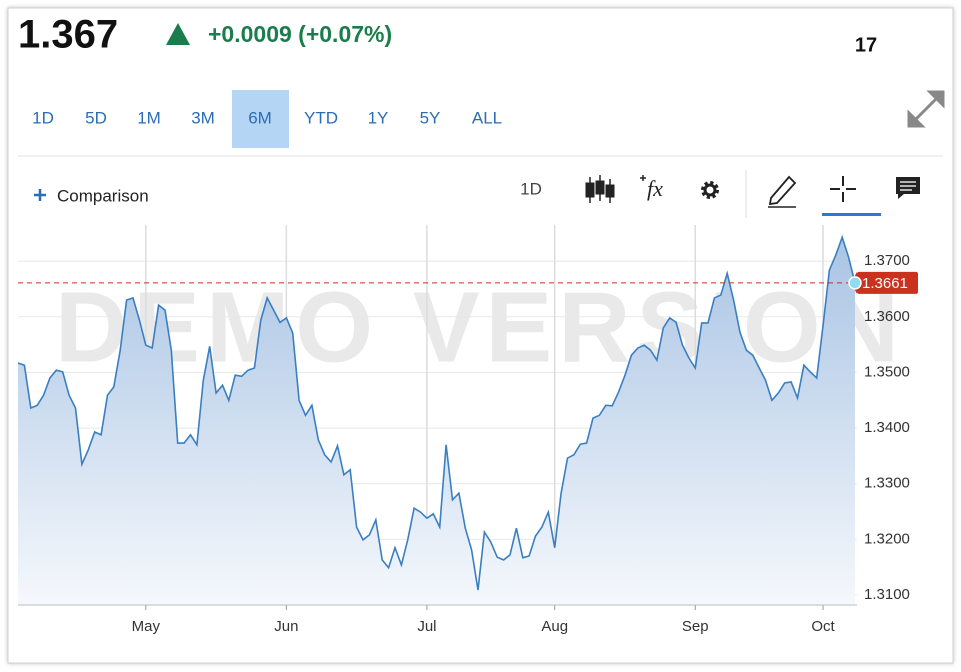 The image size is (961, 672). I want to click on period-bar: 1D 5D 1M 3M 6M YTD 1Y 5Y ALL, so click(267, 119).